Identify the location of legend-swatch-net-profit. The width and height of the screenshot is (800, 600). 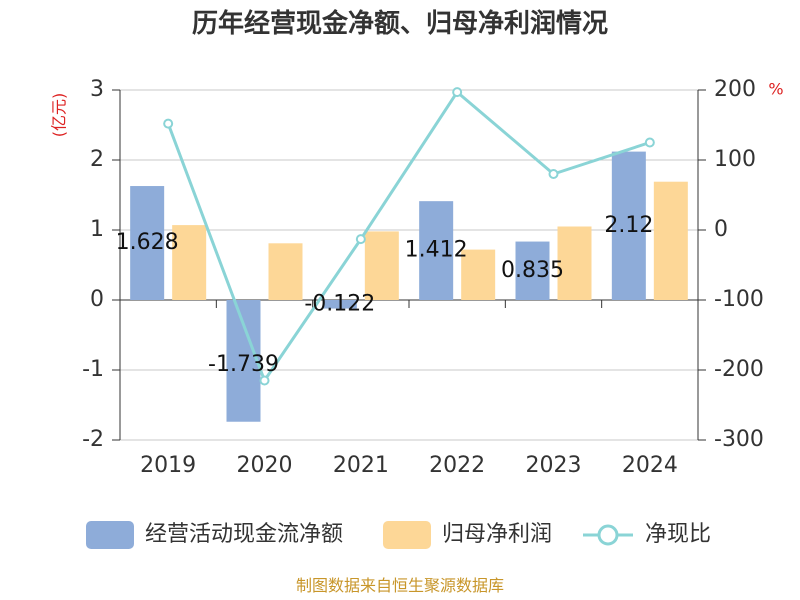
(407, 535).